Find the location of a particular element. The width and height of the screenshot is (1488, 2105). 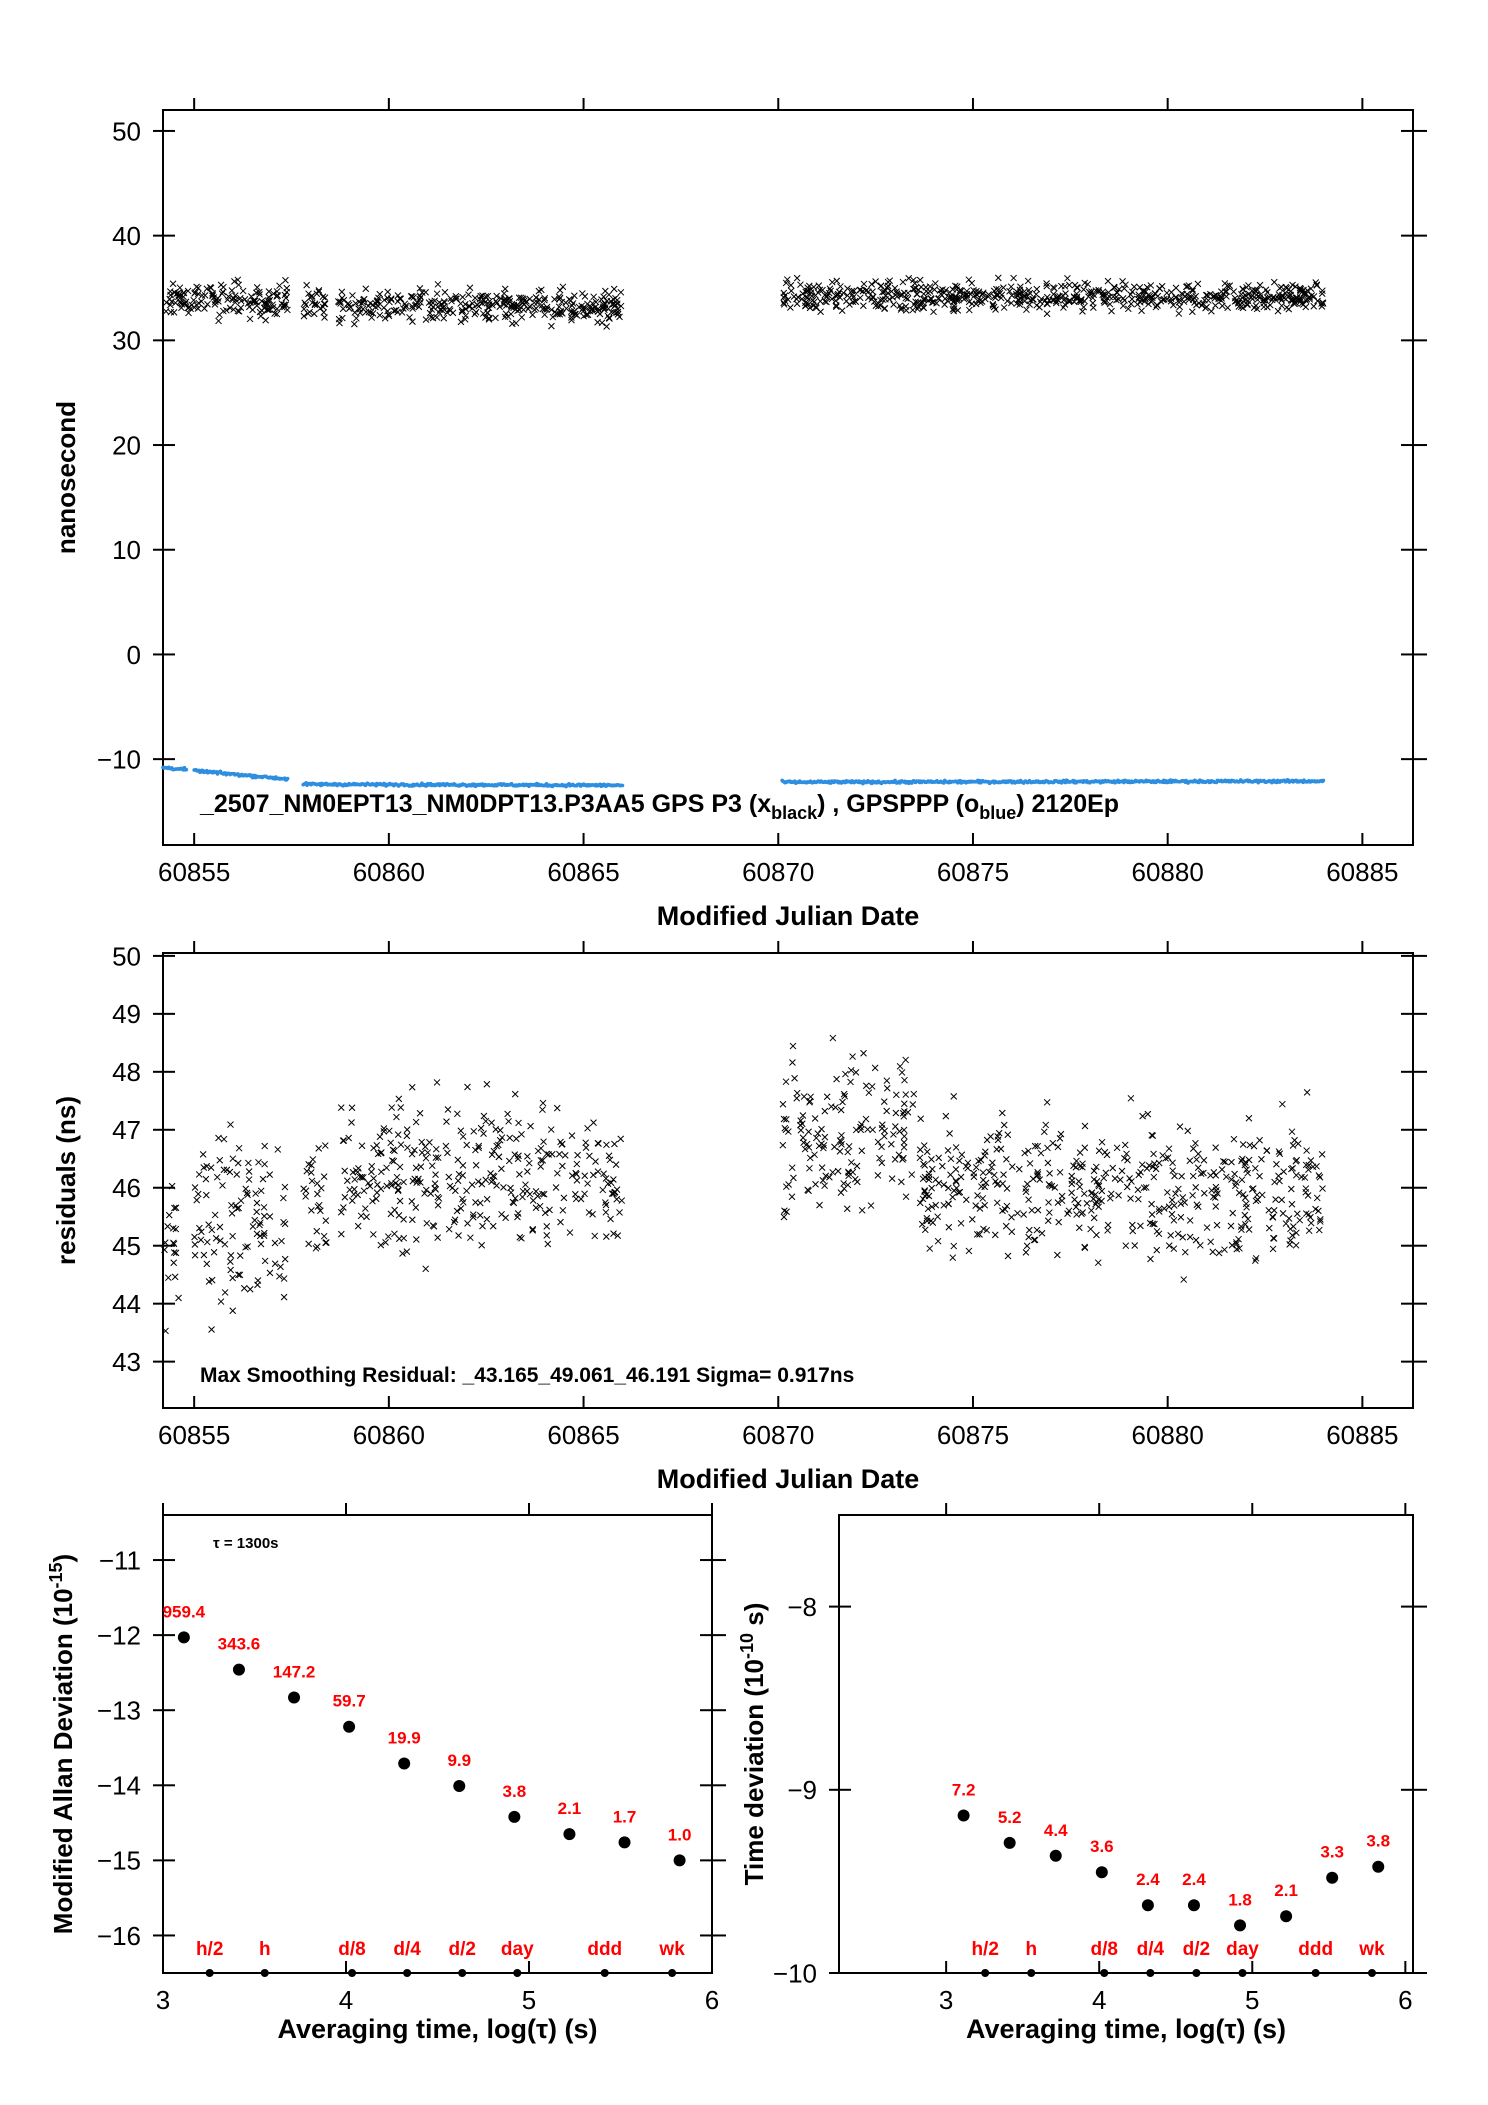

mdev-value-label: 2.1 is located at coordinates (570, 1808).